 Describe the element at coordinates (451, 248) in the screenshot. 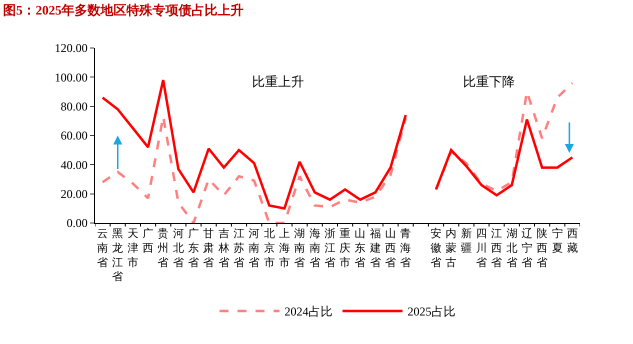

I see `x-tick-label: 内蒙古` at that location.